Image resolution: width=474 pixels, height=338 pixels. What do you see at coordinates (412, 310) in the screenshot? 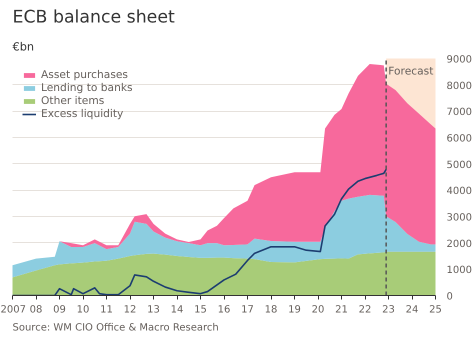
I see `x-tick-label: 24` at bounding box center [412, 310].